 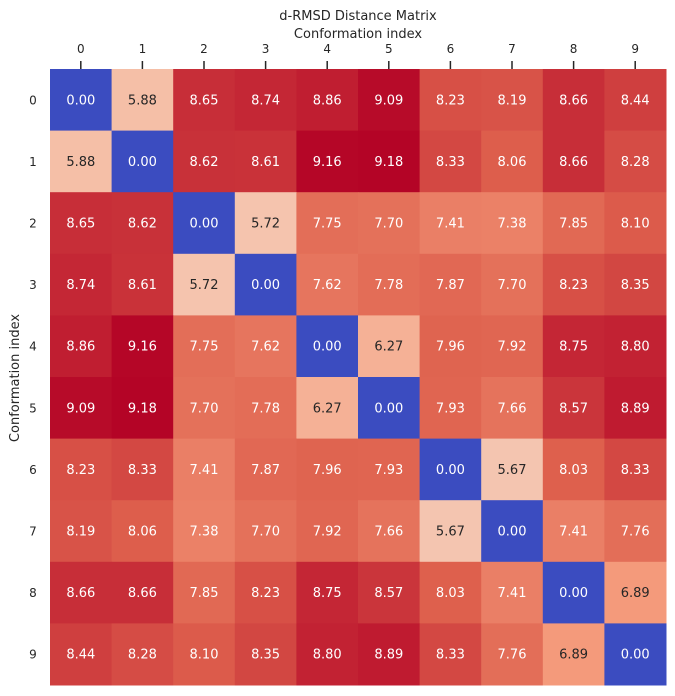 What do you see at coordinates (15, 378) in the screenshot?
I see `y-axis-label: Conformation index` at bounding box center [15, 378].